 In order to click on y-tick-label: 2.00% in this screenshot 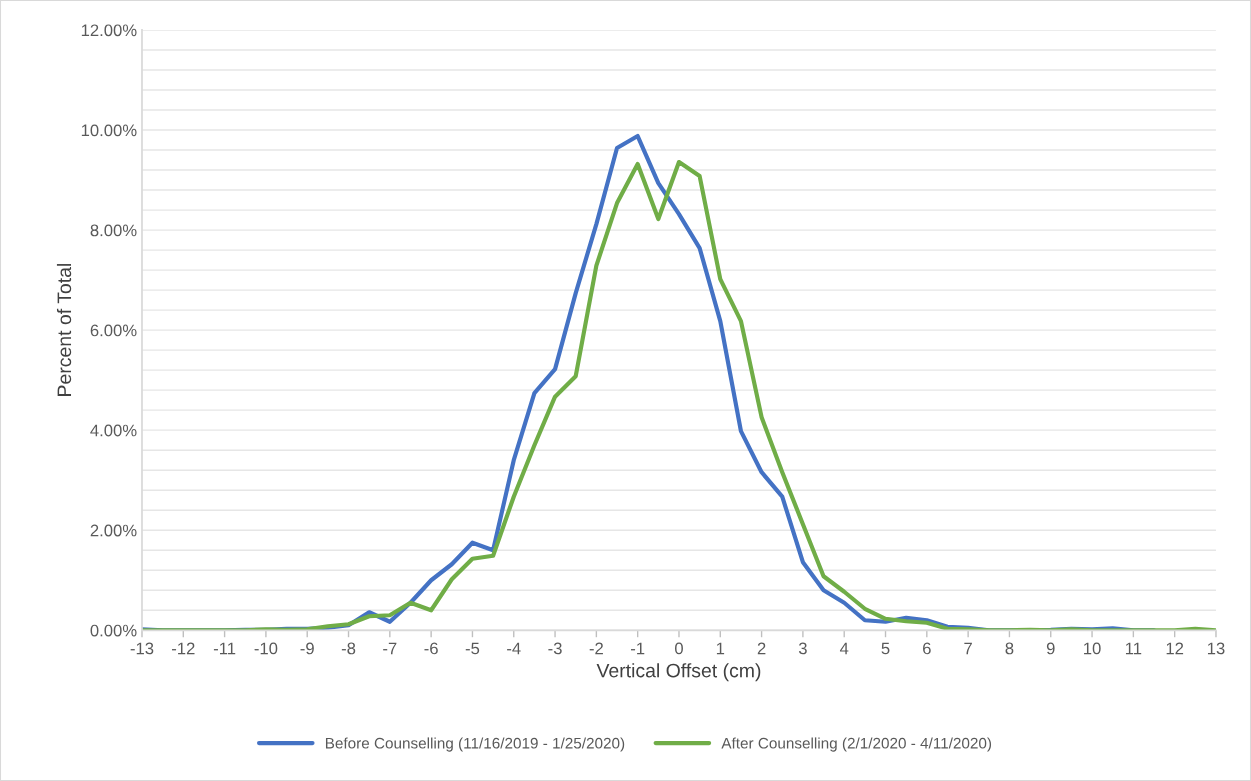, I will do `click(113, 530)`.